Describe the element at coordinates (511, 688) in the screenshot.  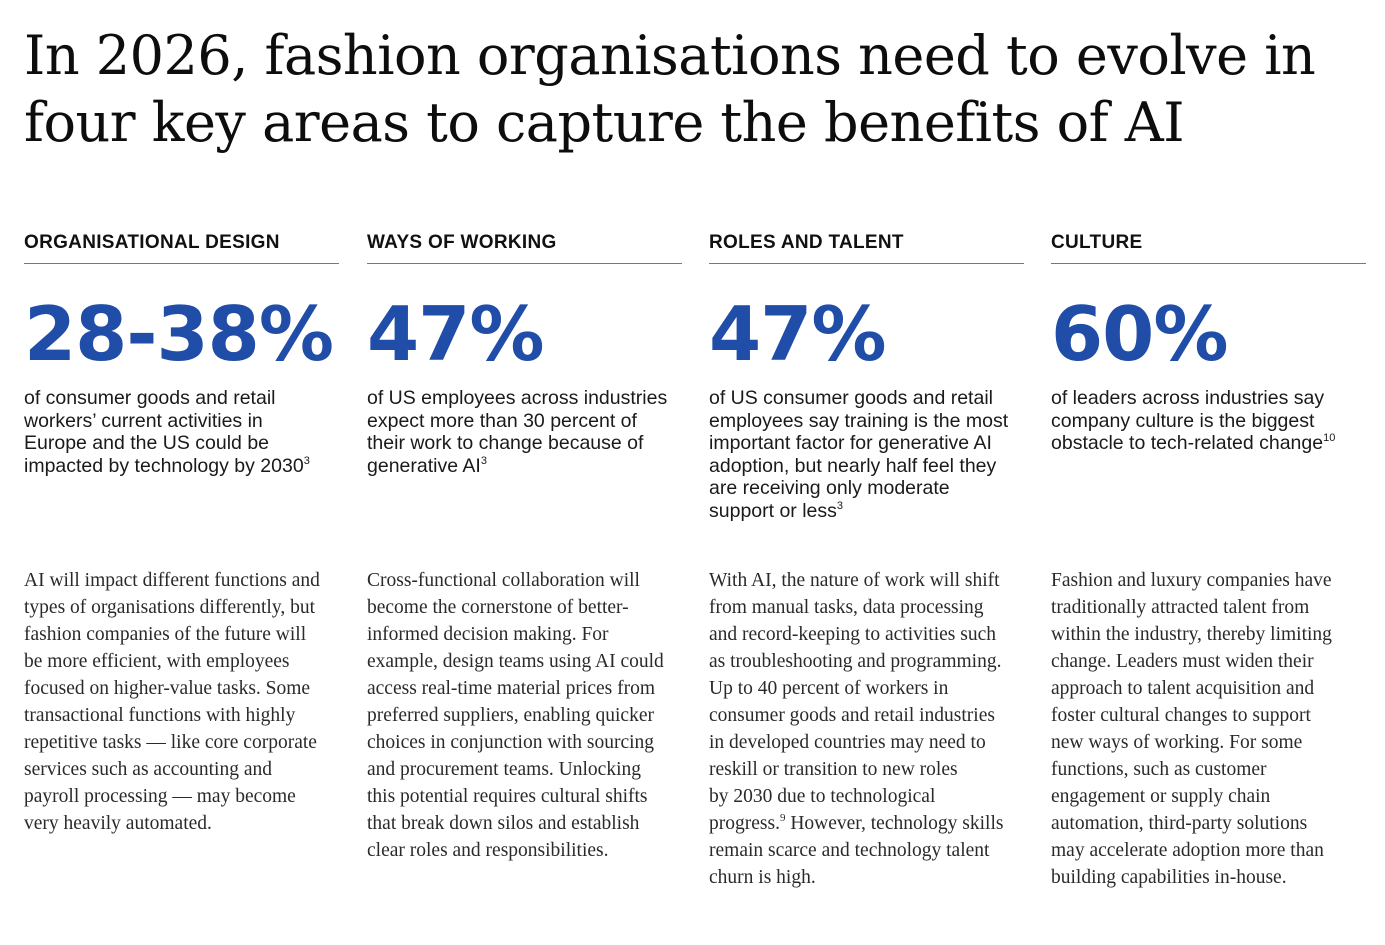
I see `body-line: access real-time material prices from` at that location.